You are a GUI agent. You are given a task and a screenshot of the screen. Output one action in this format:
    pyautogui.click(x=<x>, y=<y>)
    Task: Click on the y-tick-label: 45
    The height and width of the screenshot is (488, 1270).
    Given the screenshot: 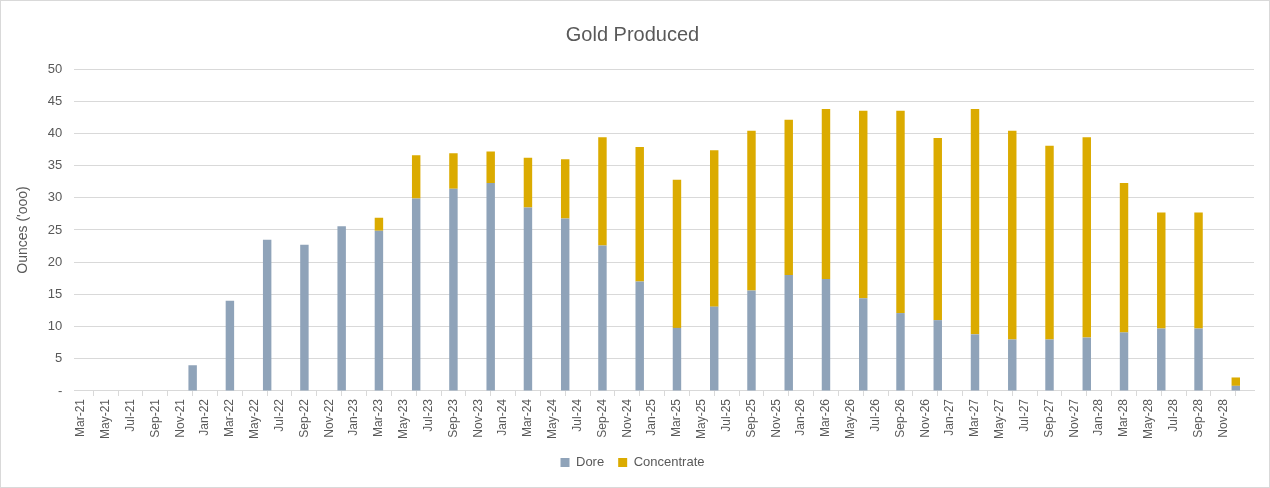 What is the action you would take?
    pyautogui.click(x=55, y=100)
    